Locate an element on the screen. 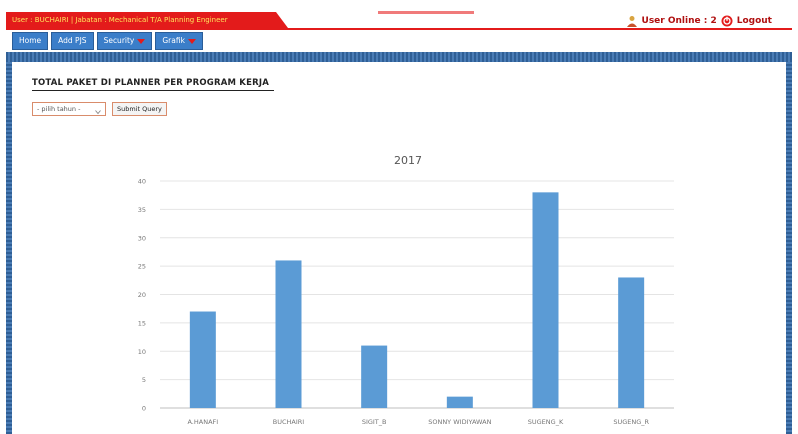  nav-item-grafik: Grafik is located at coordinates (179, 41).